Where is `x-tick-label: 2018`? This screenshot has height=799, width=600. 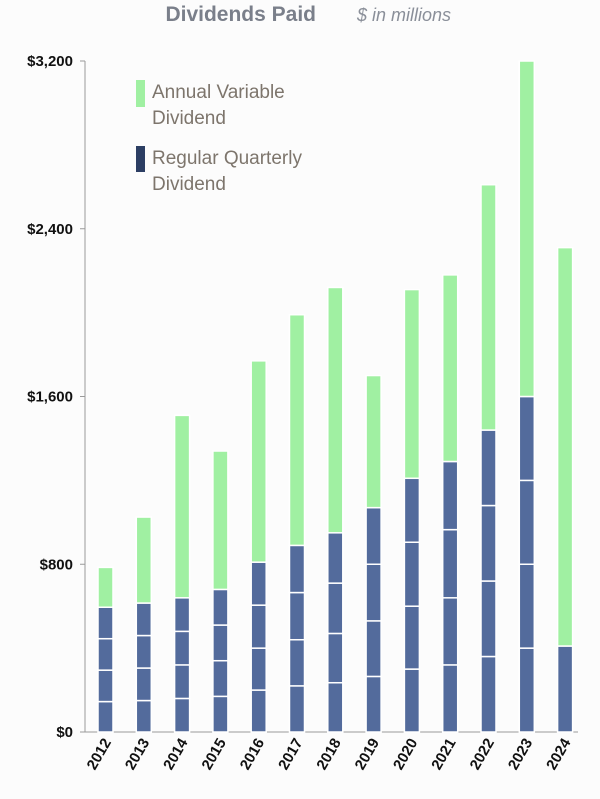
x-tick-label: 2018 is located at coordinates (328, 754).